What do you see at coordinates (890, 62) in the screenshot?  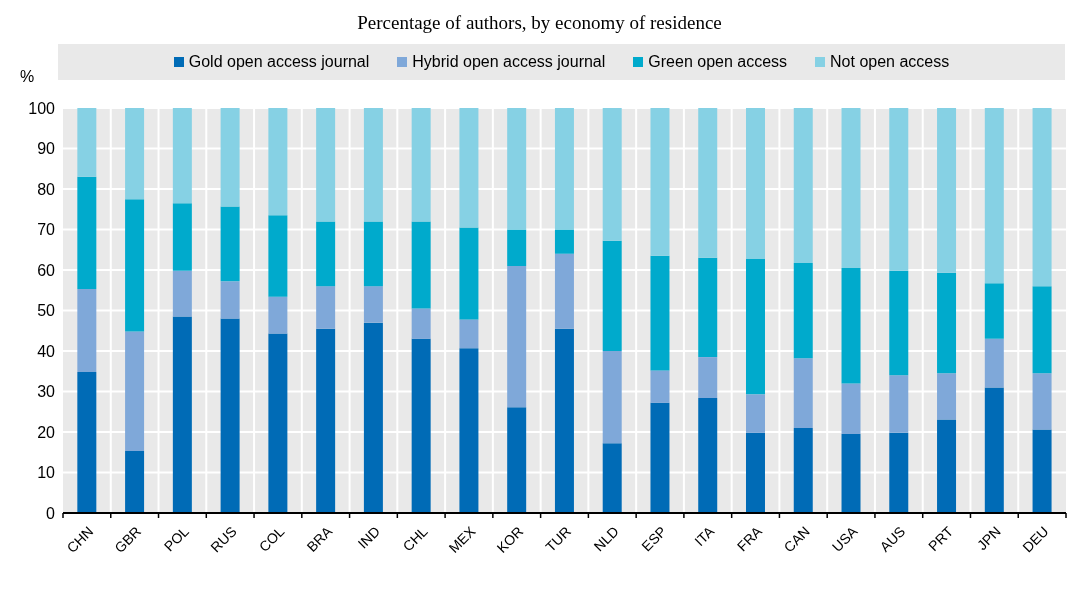 I see `legend-label: Not open access` at bounding box center [890, 62].